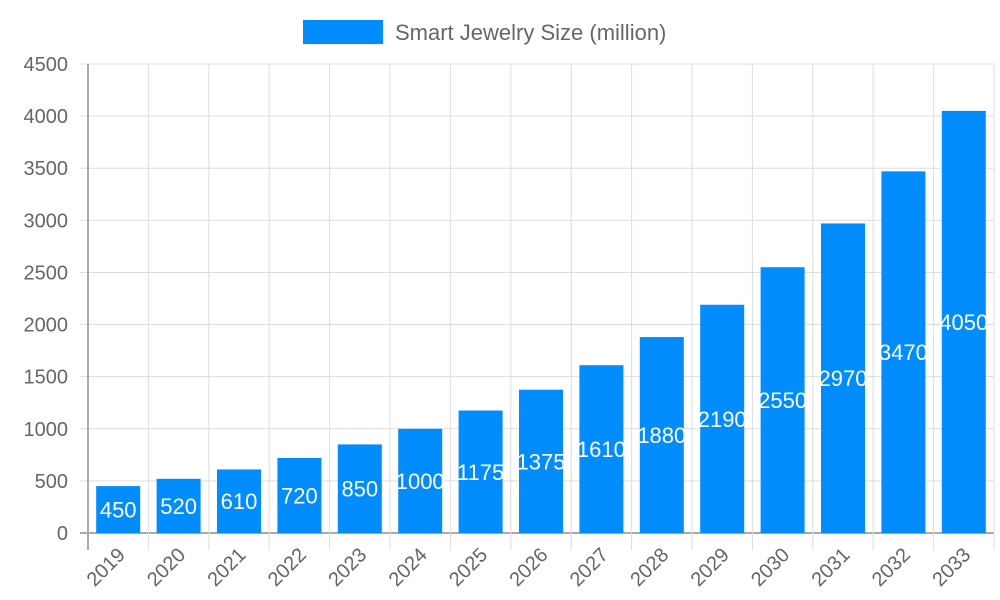 This screenshot has height=600, width=1000. I want to click on legend: Smart Jewelry Size (million), so click(484, 32).